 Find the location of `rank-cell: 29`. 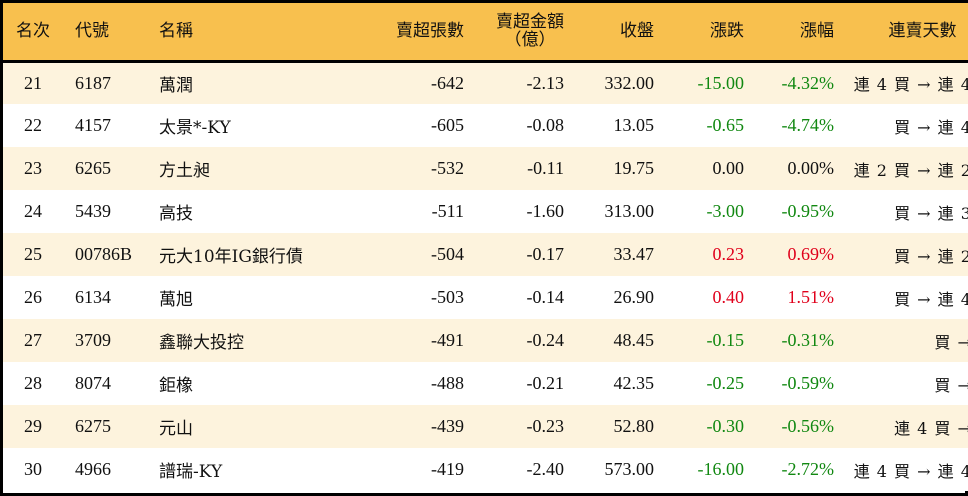

rank-cell: 29 is located at coordinates (33, 426).